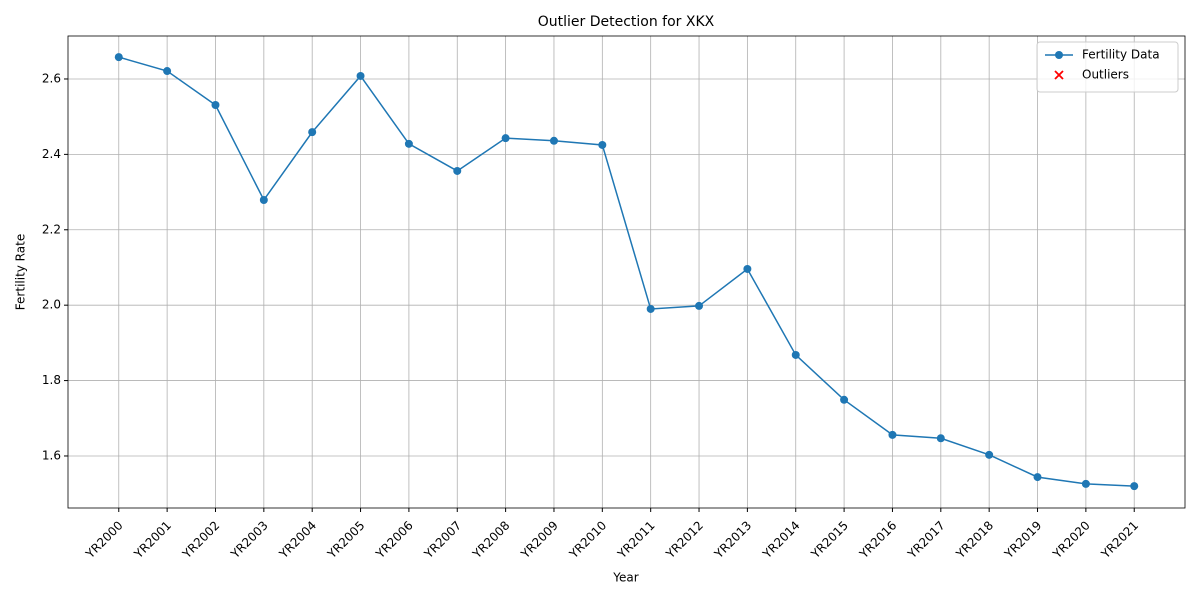 The image size is (1200, 600). Describe the element at coordinates (1121, 55) in the screenshot. I see `legend-label: Fertility Data` at that location.